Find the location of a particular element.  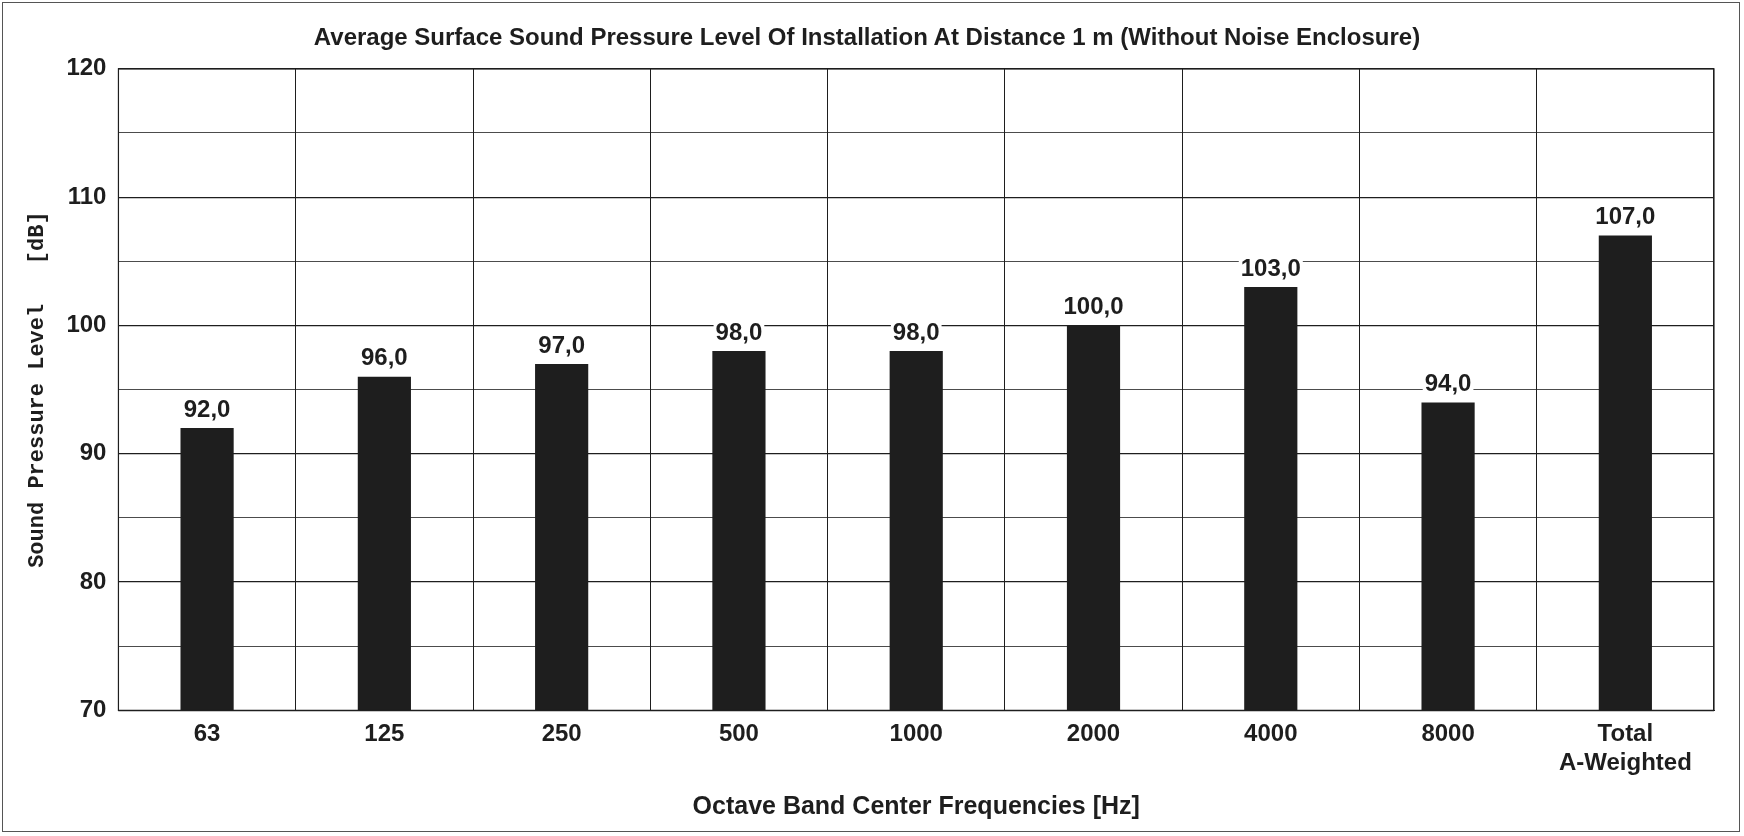

data-label: 92,0 is located at coordinates (207, 408).